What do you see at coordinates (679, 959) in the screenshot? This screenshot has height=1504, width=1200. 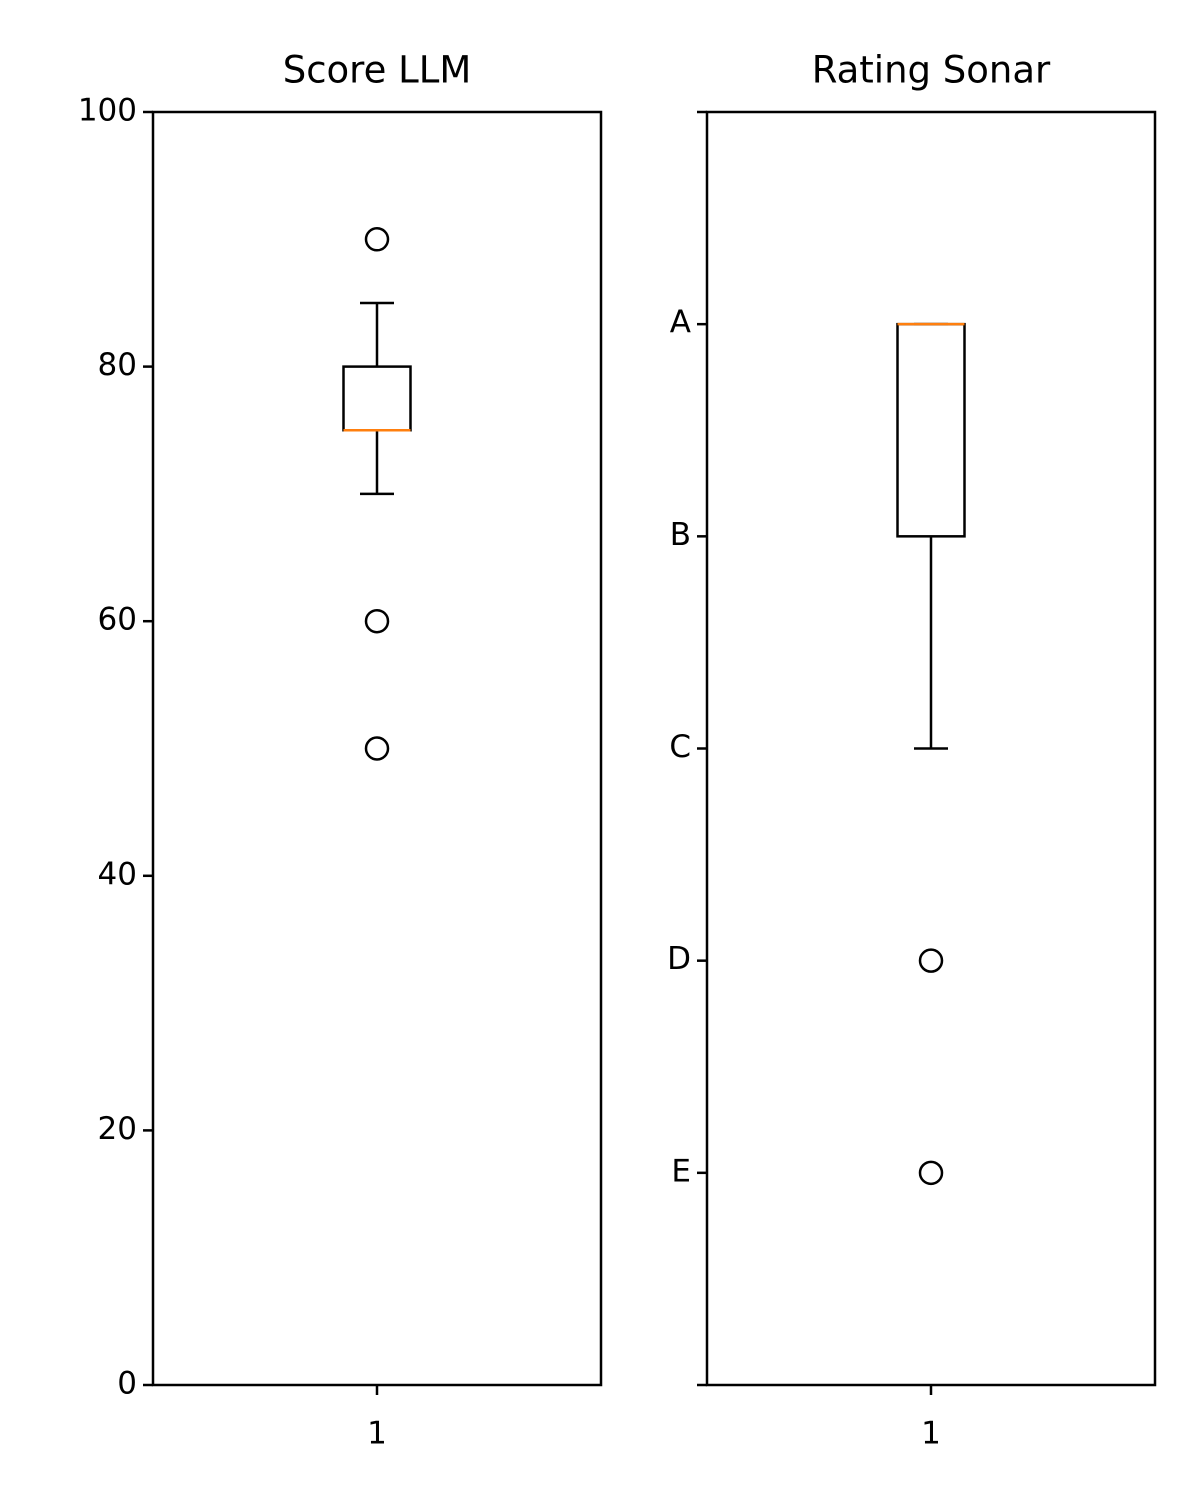 I see `y-tick-label: D` at bounding box center [679, 959].